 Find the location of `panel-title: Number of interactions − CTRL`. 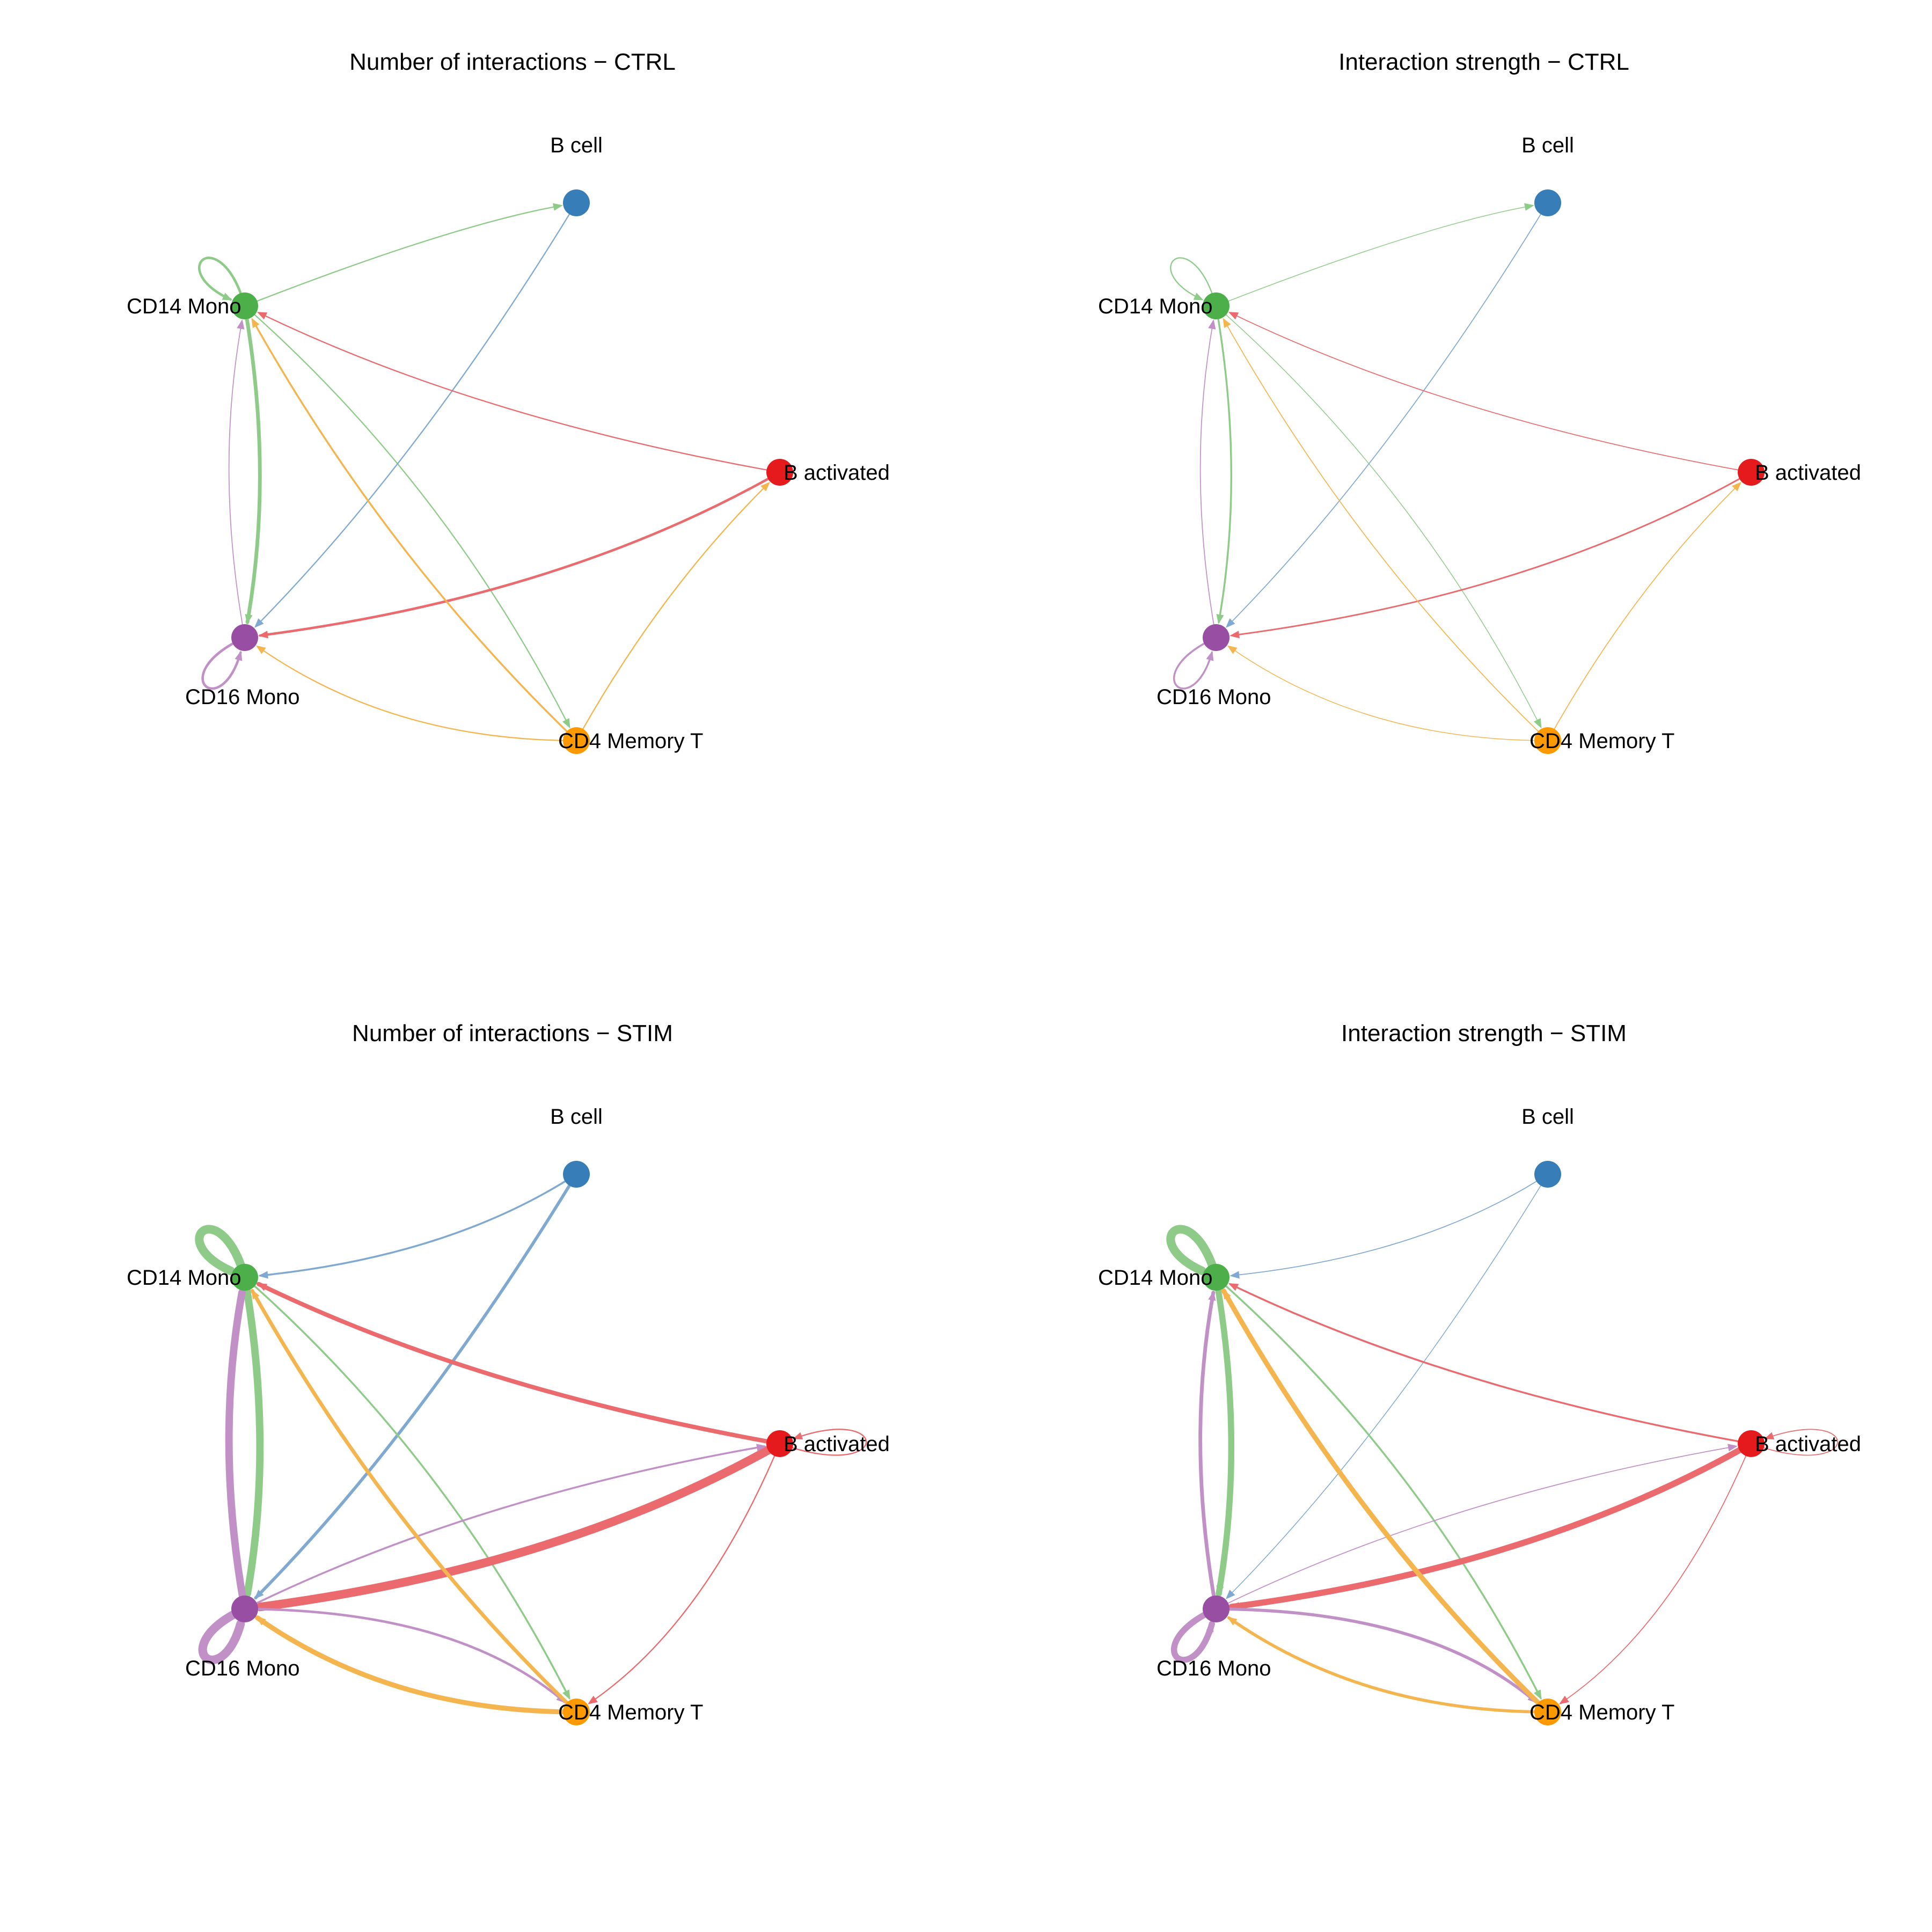

panel-title: Number of interactions − CTRL is located at coordinates (512, 62).